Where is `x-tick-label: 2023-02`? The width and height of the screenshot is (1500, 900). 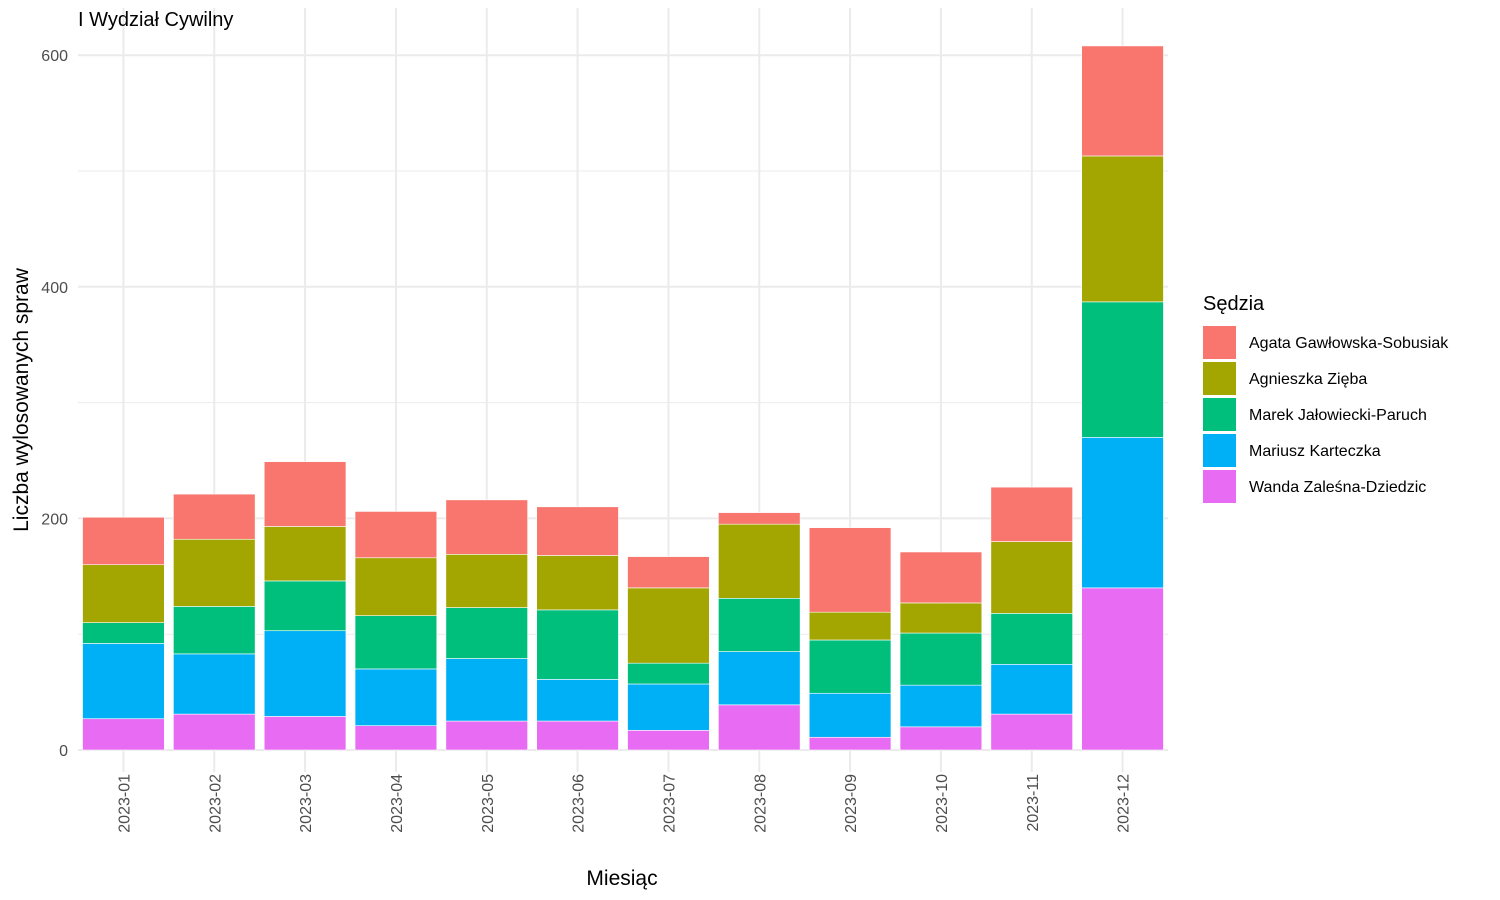
x-tick-label: 2023-02 is located at coordinates (215, 803).